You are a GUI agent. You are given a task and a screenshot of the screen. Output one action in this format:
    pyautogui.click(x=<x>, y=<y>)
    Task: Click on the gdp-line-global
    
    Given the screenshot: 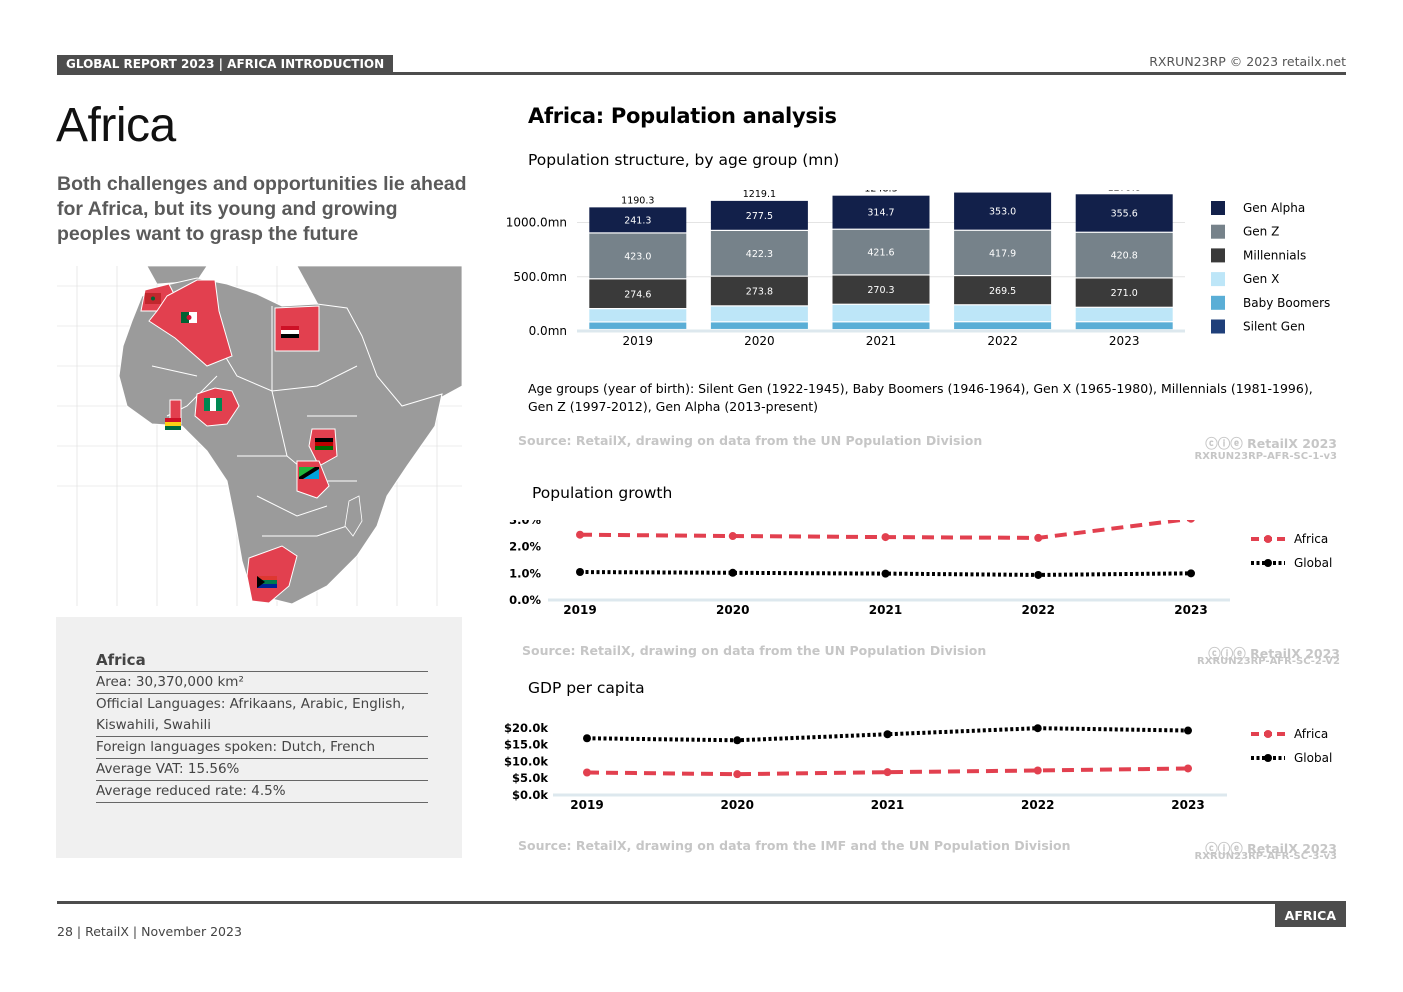 What is the action you would take?
    pyautogui.click(x=887, y=734)
    